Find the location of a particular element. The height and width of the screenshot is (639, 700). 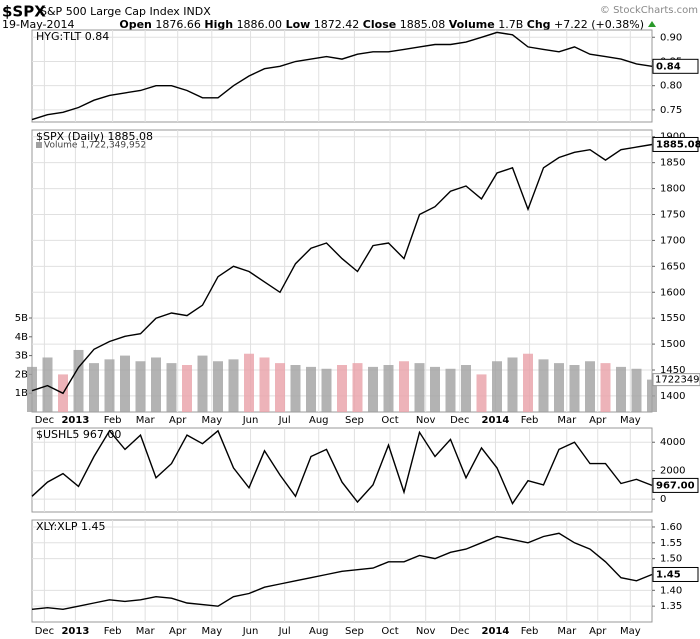

quote-label: Volume is located at coordinates (472, 24).